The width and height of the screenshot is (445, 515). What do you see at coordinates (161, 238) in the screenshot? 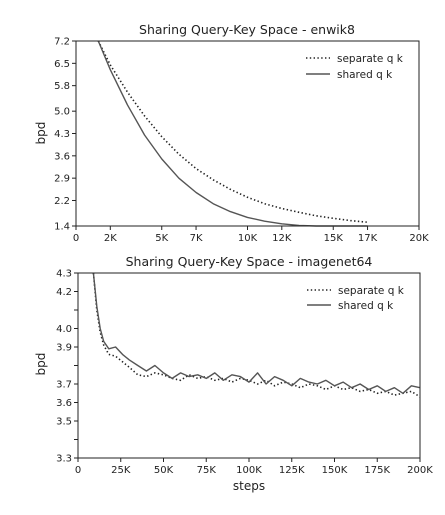
I see `x-tick-label: 5K` at bounding box center [161, 238].